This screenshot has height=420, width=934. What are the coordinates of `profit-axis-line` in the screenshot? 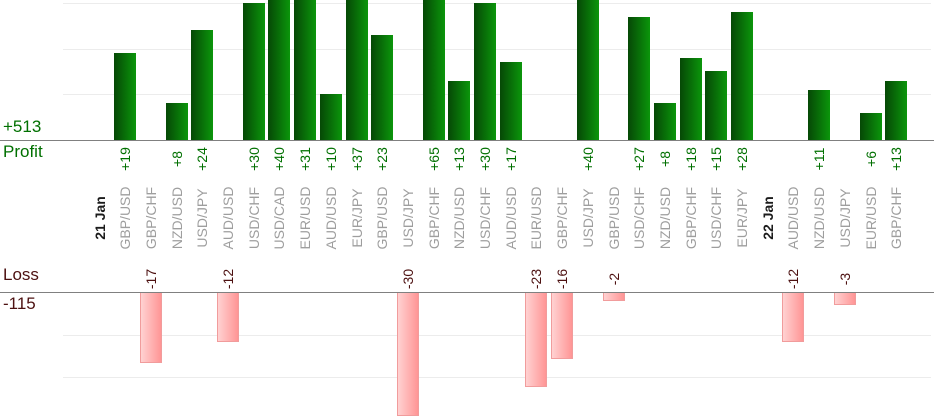 It's located at (467, 141).